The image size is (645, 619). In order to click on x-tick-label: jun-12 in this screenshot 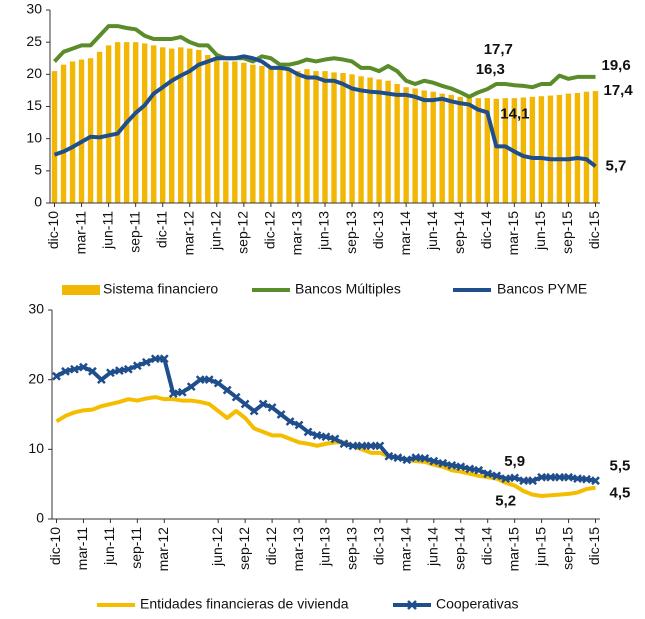, I will do `click(217, 547)`.